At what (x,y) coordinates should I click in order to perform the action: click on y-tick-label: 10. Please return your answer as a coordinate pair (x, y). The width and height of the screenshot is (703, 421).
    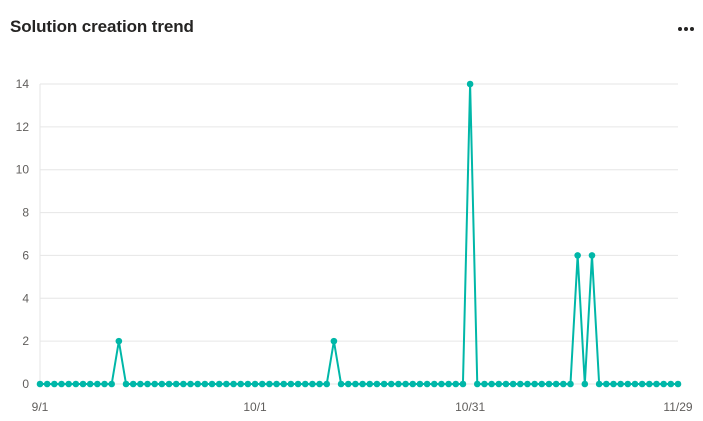
    Looking at the image, I should click on (23, 170).